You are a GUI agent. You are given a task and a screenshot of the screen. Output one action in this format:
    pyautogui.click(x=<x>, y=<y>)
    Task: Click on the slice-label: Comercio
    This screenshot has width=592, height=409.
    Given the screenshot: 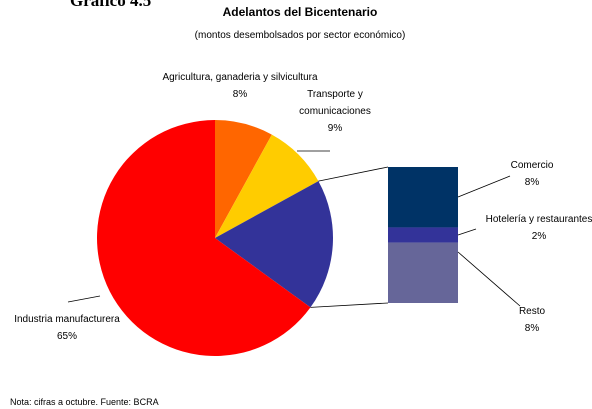 What is the action you would take?
    pyautogui.click(x=532, y=165)
    